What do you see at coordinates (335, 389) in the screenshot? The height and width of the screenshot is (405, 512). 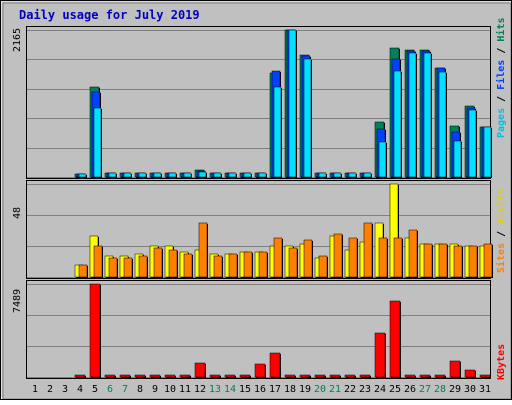 I see `x-tick-label: 21` at bounding box center [335, 389].